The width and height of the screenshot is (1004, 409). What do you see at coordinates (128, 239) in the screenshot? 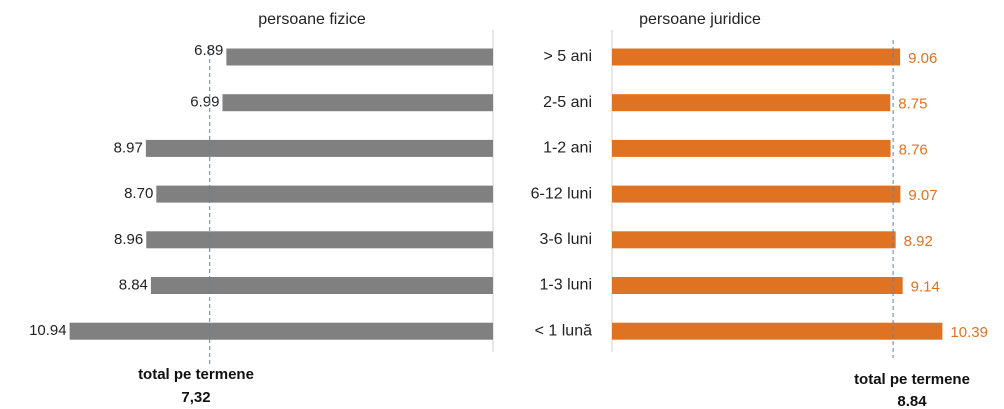
I see `data-label: 8.96` at bounding box center [128, 239].